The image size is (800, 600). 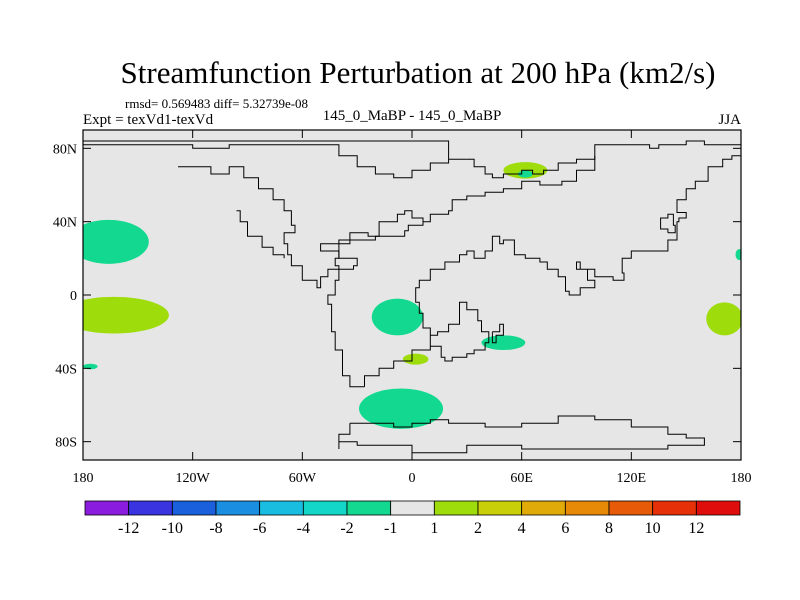 I want to click on colorbar-label: 1, so click(x=434, y=528).